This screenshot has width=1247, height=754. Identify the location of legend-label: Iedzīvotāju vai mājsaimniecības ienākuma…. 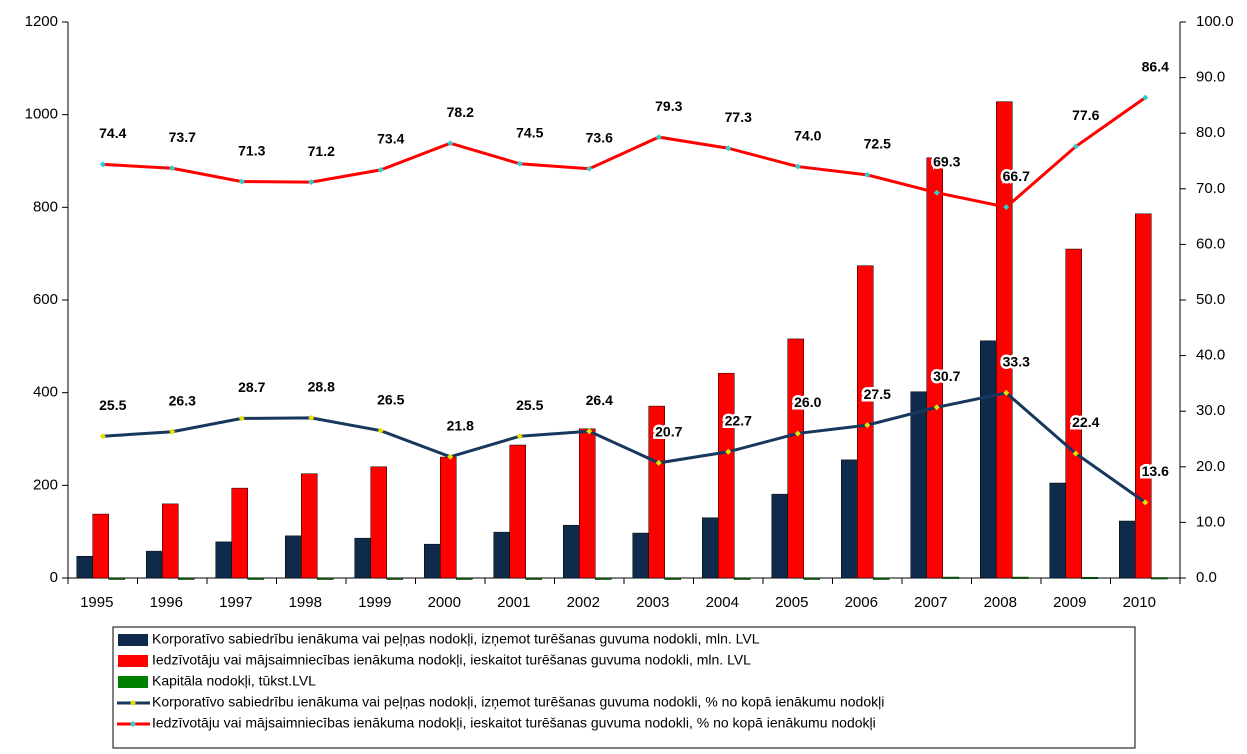
(451, 660).